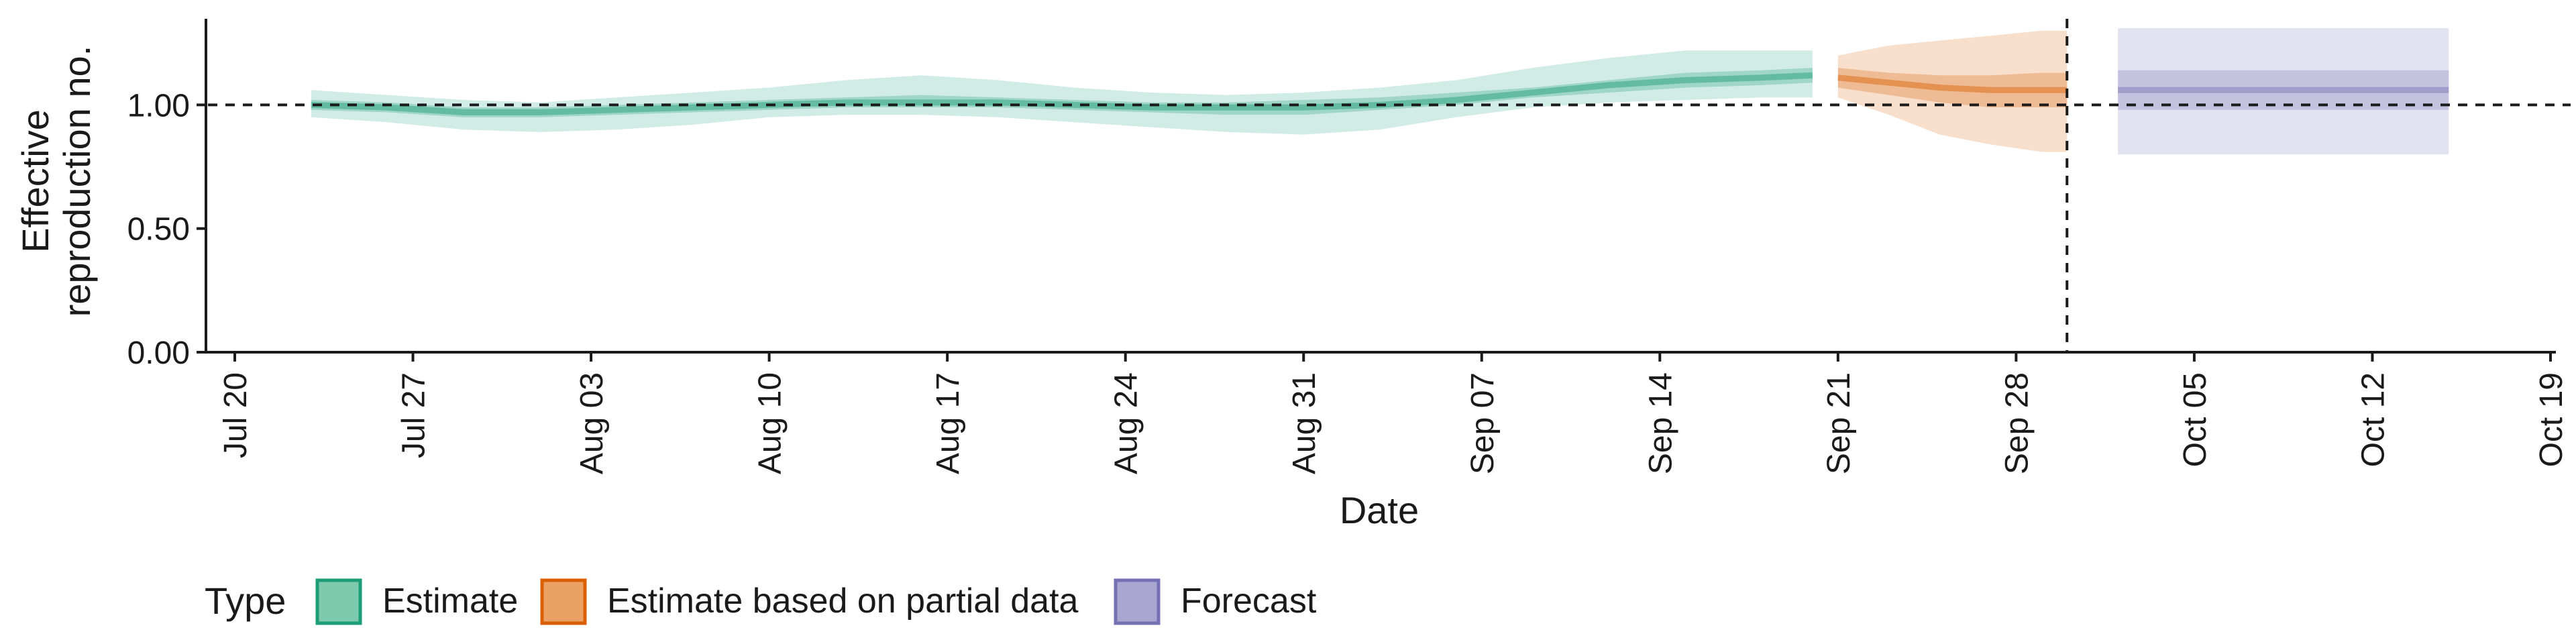  I want to click on x-tick-label: Sep 07, so click(1483, 423).